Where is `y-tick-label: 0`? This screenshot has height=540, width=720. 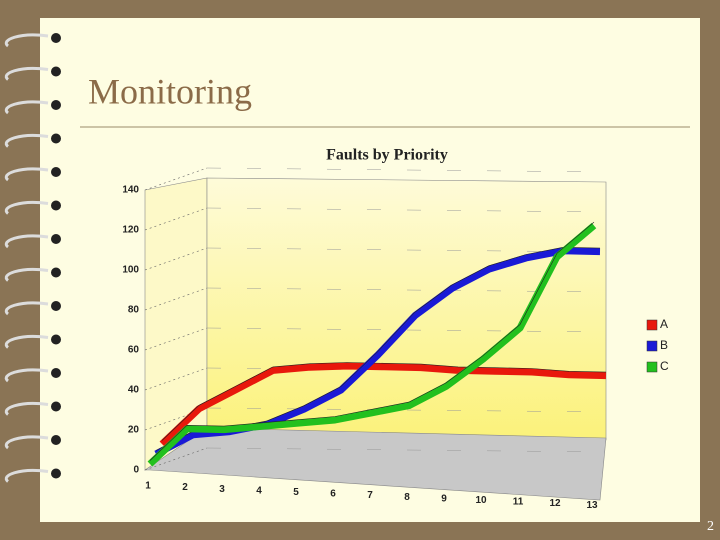
y-tick-label: 0 is located at coordinates (136, 470).